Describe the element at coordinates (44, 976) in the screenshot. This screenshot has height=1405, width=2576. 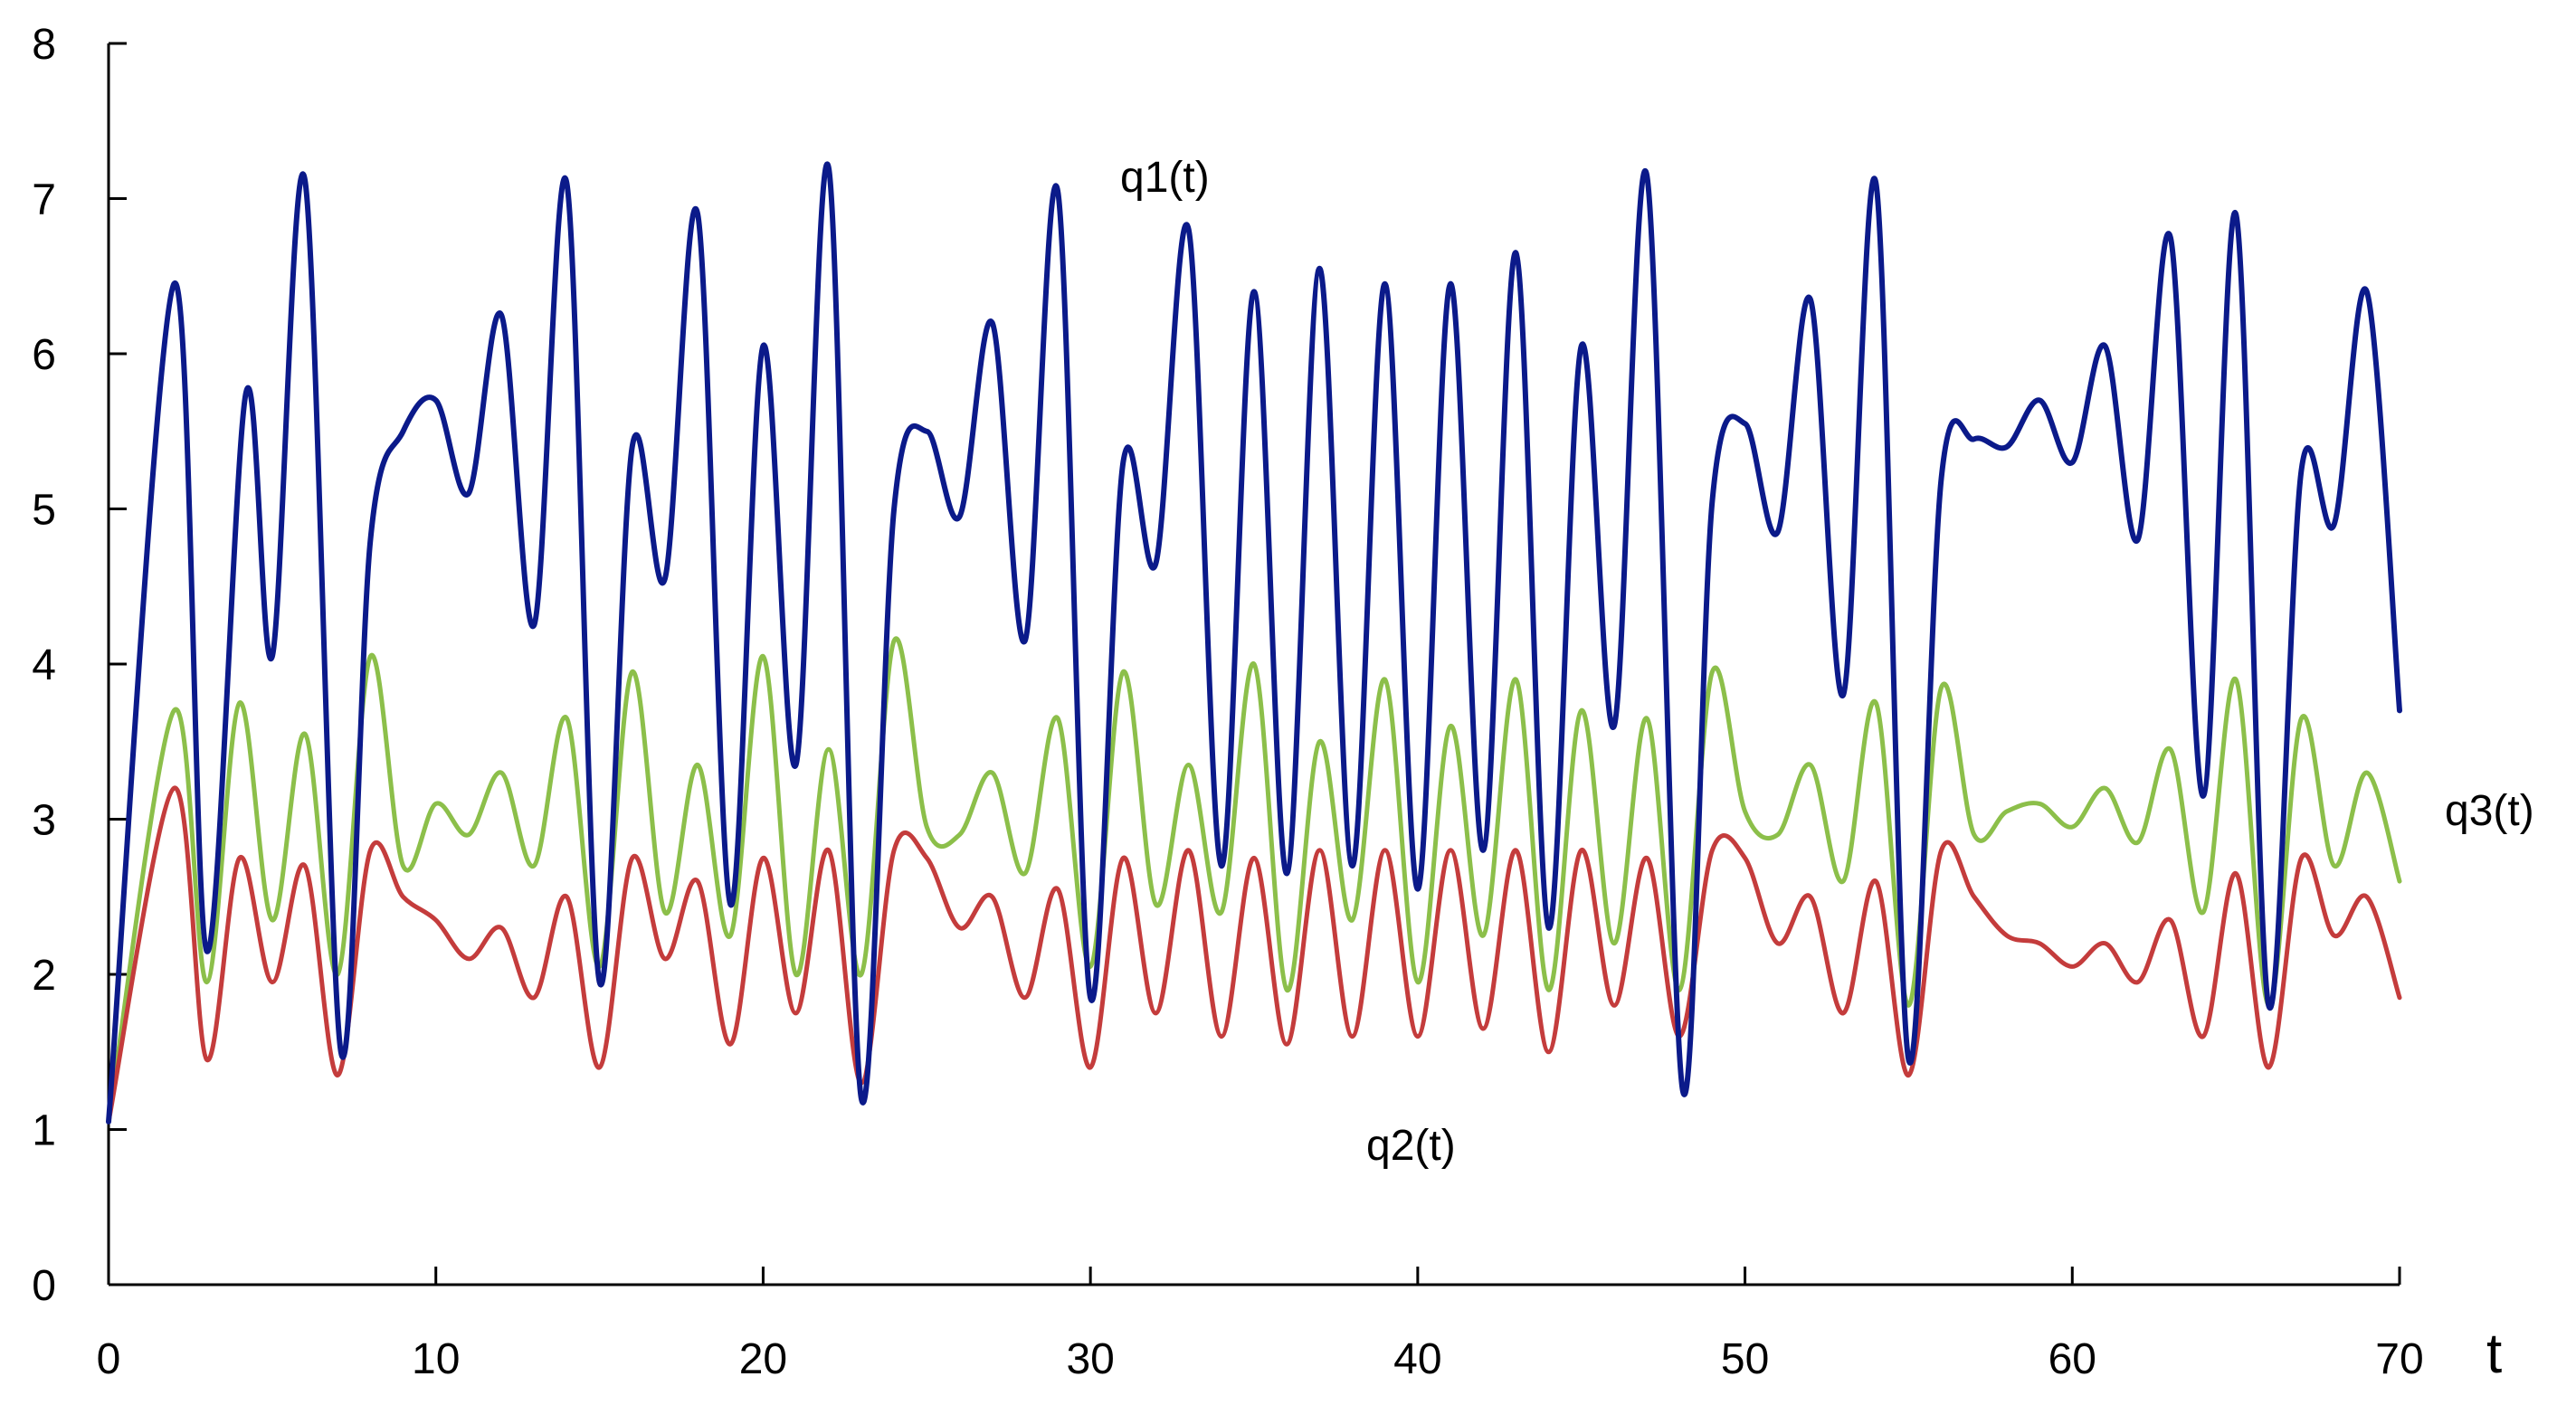
I see `y-tick-label: 2` at that location.